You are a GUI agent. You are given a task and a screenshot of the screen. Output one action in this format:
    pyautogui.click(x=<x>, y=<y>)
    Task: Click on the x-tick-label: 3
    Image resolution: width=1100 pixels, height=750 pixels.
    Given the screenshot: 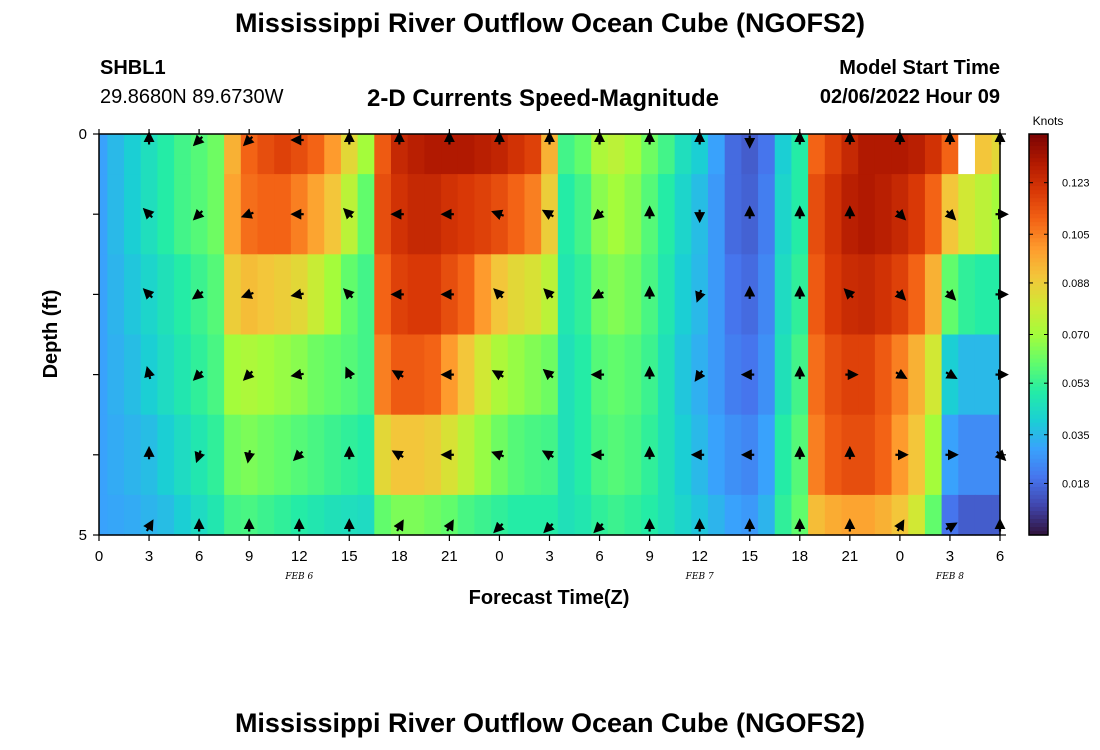 What is the action you would take?
    pyautogui.click(x=950, y=556)
    